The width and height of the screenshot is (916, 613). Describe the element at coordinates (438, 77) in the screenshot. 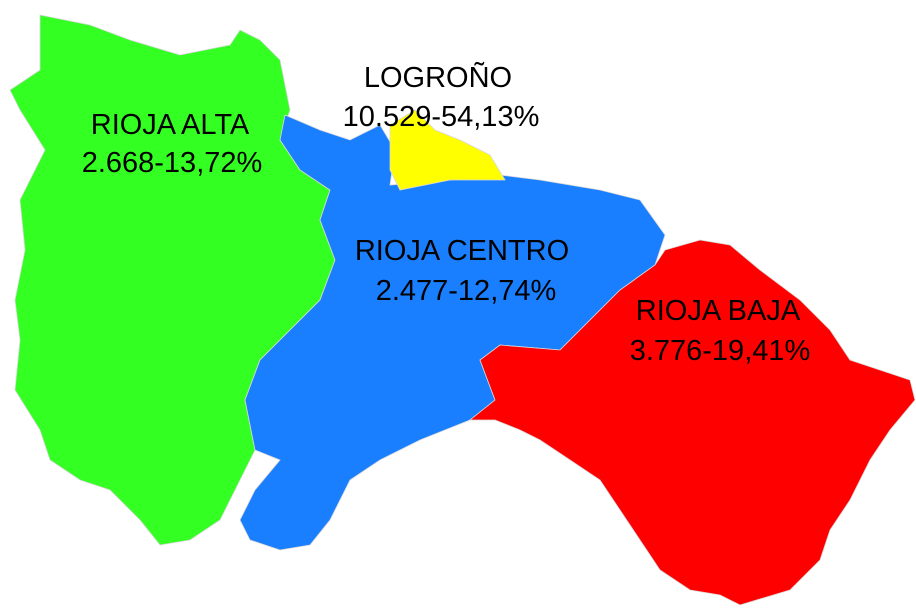

I see `region-name: LOGROÑO` at that location.